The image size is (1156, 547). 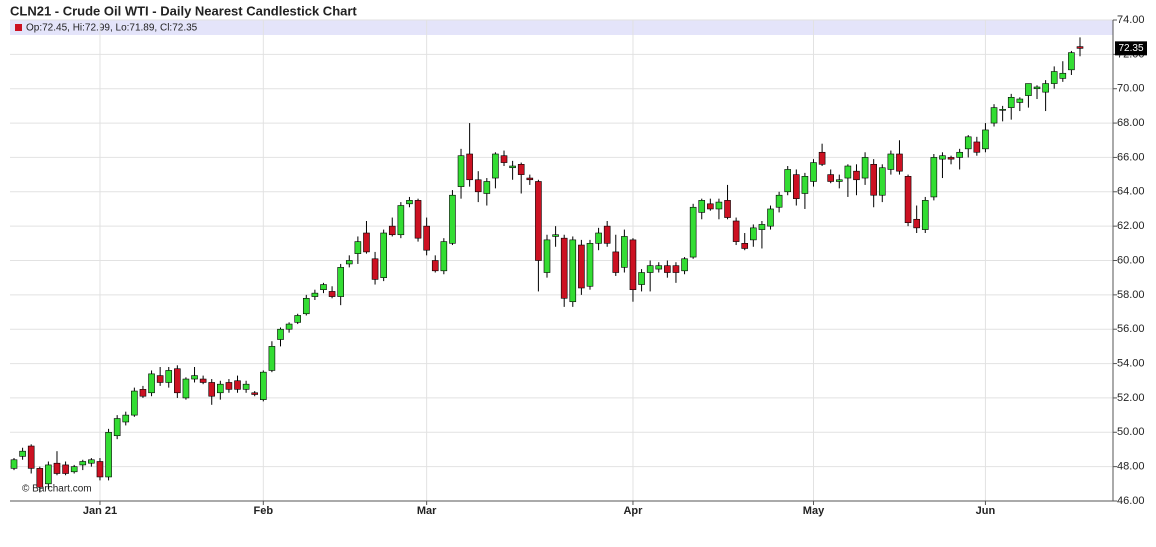 What do you see at coordinates (1131, 226) in the screenshot?
I see `y-tick-label: 62.00` at bounding box center [1131, 226].